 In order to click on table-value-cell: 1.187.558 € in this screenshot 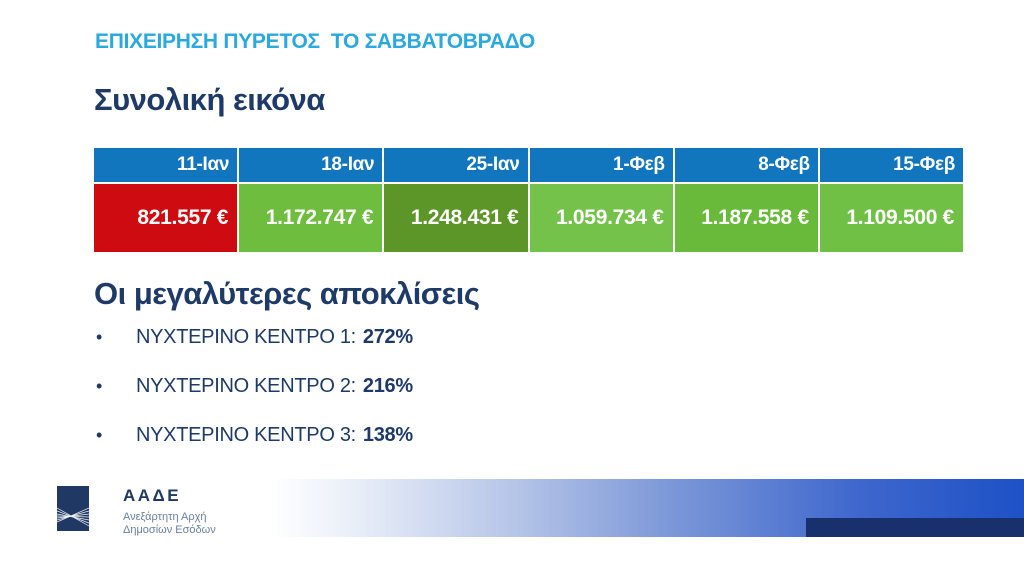, I will do `click(746, 218)`.